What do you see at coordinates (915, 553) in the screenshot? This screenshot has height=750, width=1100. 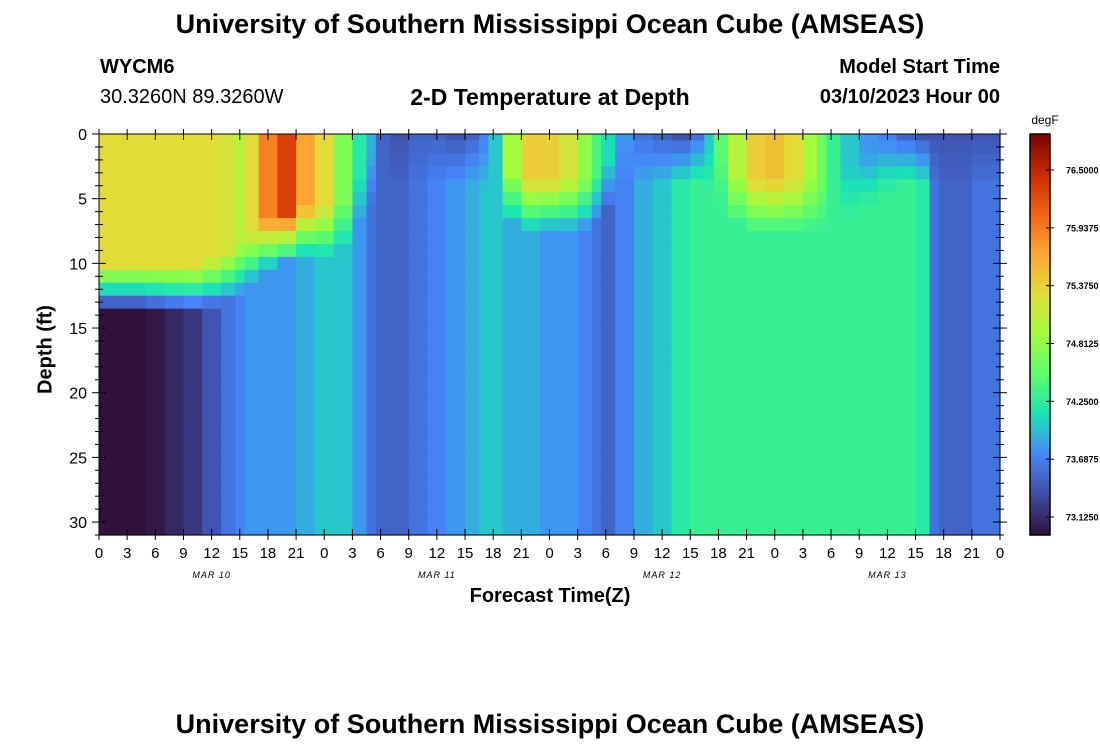 I see `x-tick-label: 15` at bounding box center [915, 553].